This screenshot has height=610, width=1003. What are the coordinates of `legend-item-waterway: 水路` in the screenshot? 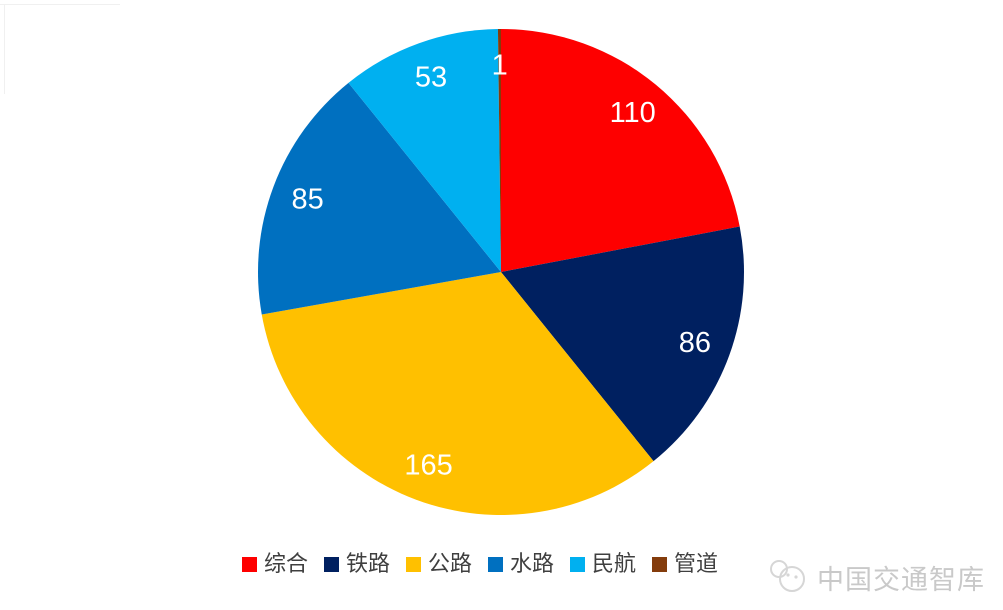 It's located at (521, 564).